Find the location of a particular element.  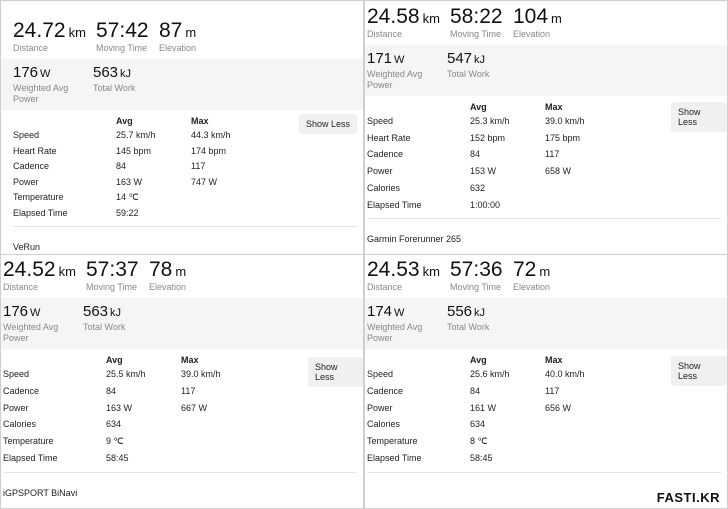

value: 24.53 is located at coordinates (393, 269).